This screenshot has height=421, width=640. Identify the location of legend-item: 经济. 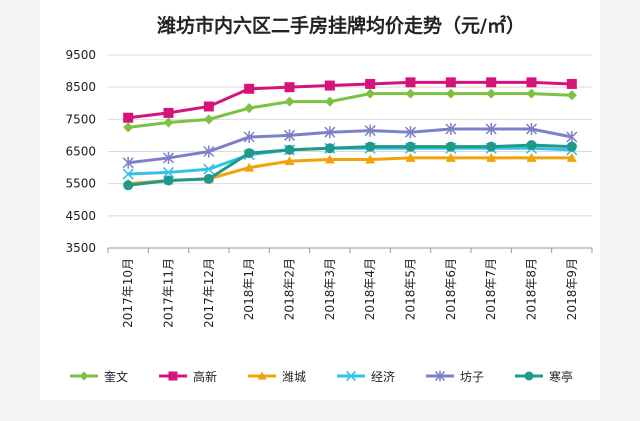
(366, 376).